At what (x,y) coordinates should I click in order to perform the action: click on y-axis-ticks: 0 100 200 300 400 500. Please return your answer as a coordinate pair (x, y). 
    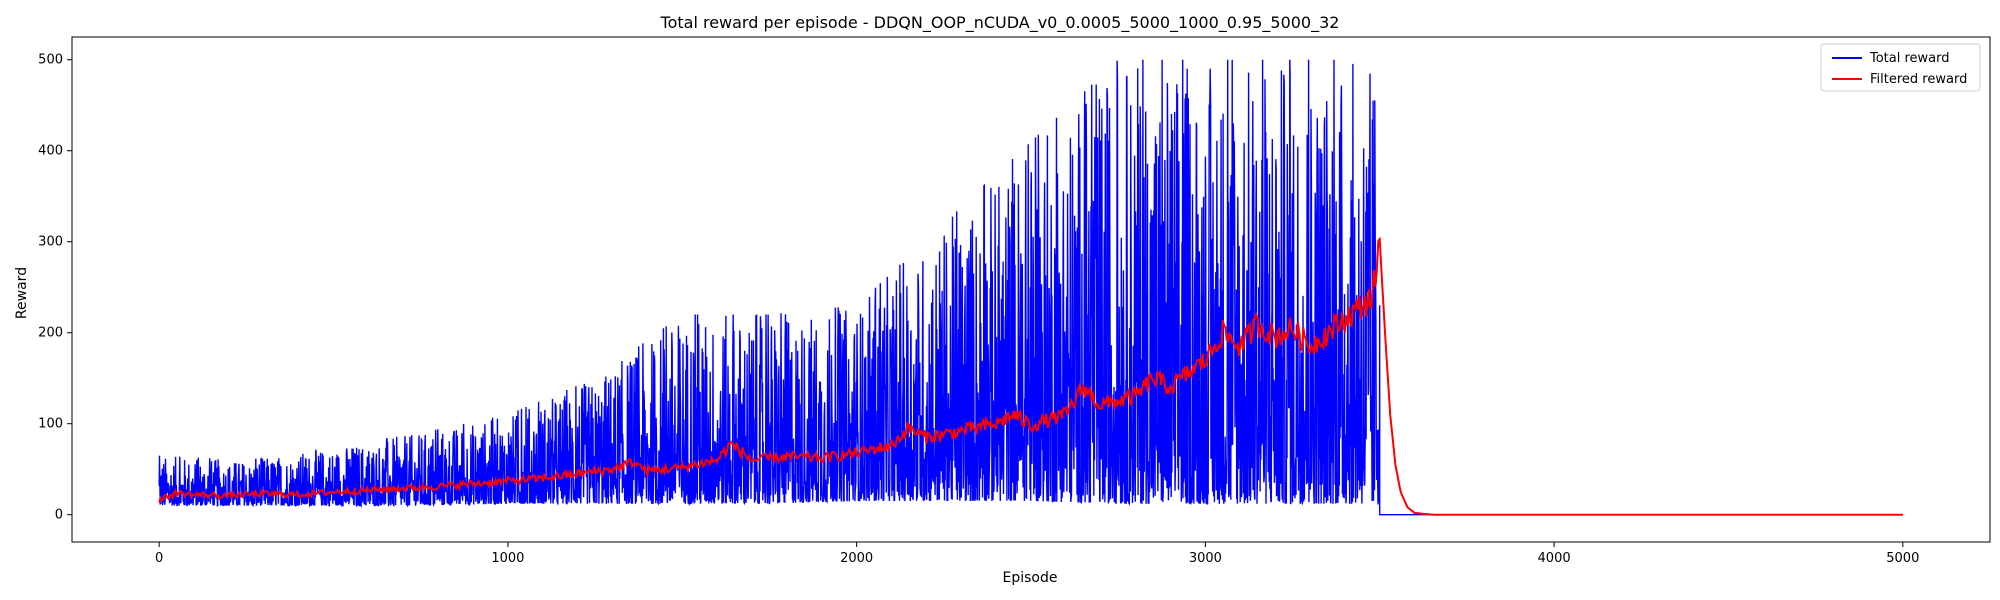
    Looking at the image, I should click on (55, 288).